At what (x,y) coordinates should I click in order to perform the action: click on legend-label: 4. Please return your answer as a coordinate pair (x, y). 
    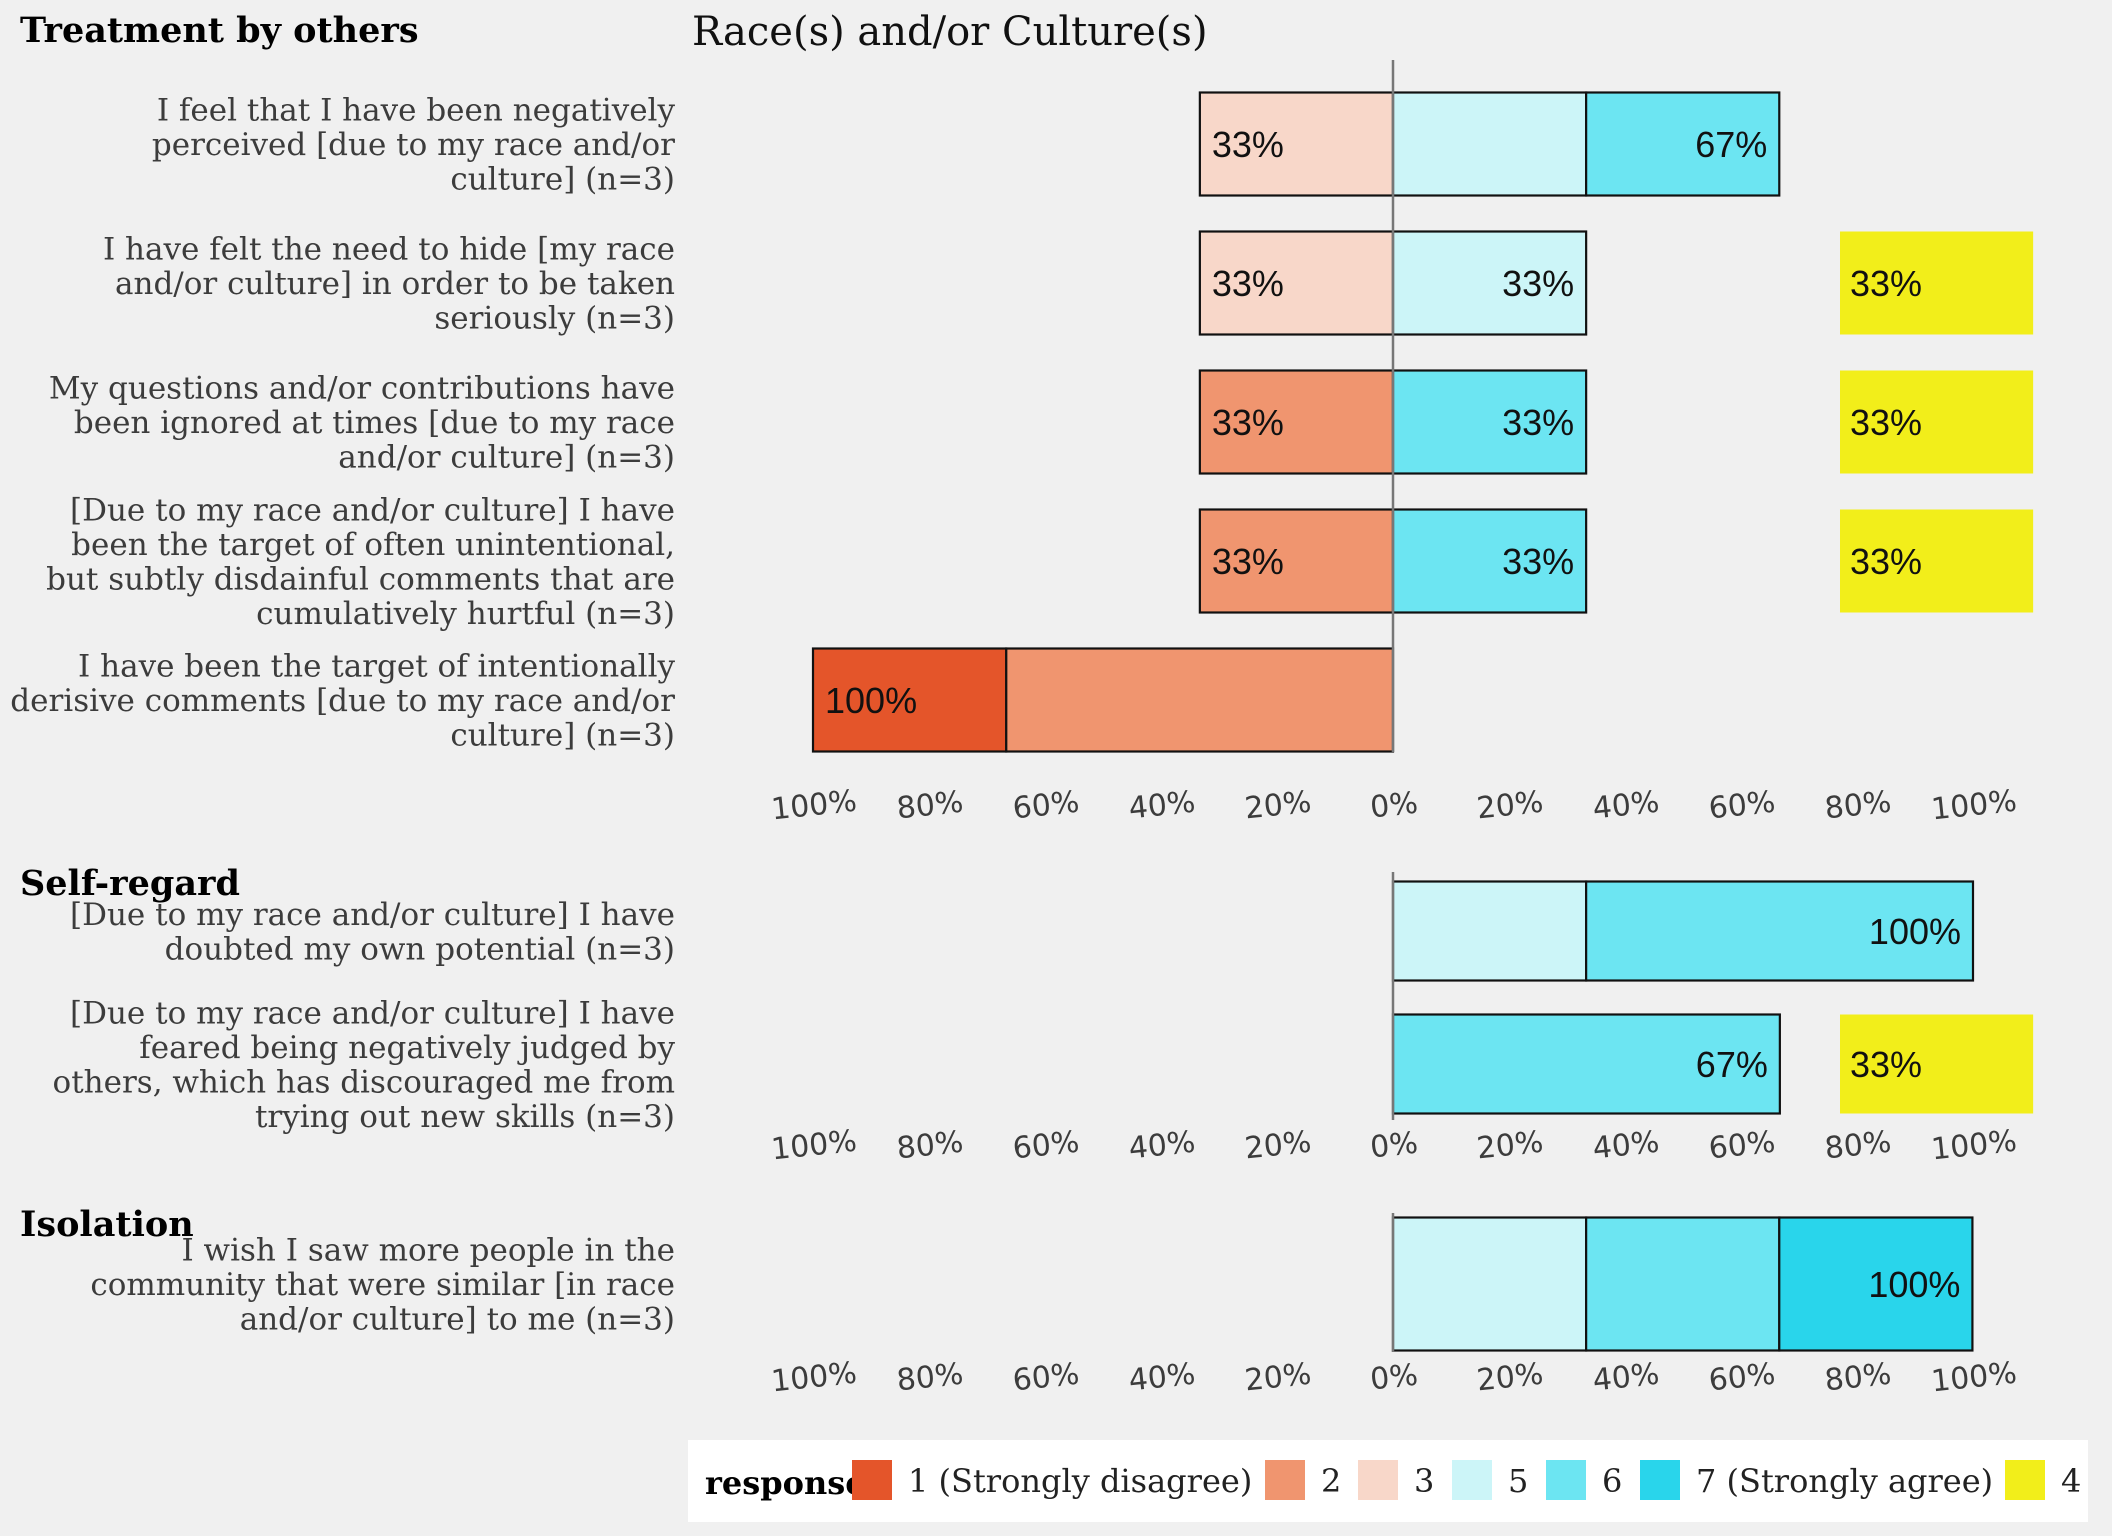
    Looking at the image, I should click on (2071, 1481).